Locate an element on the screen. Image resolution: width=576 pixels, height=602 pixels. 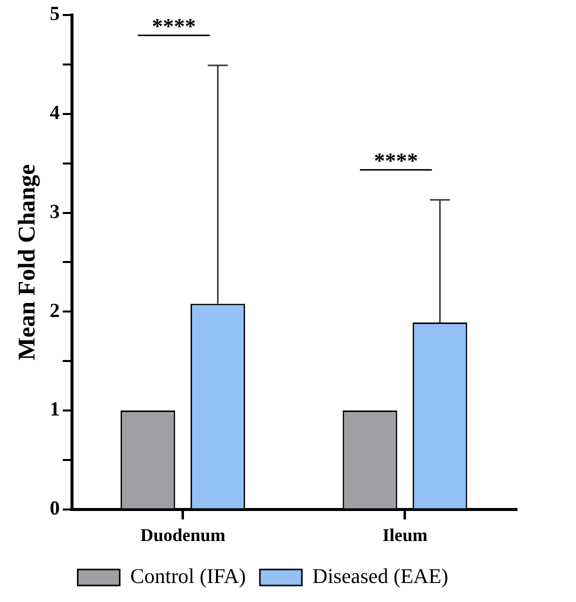
y-tick-label: 5 is located at coordinates (55, 14).